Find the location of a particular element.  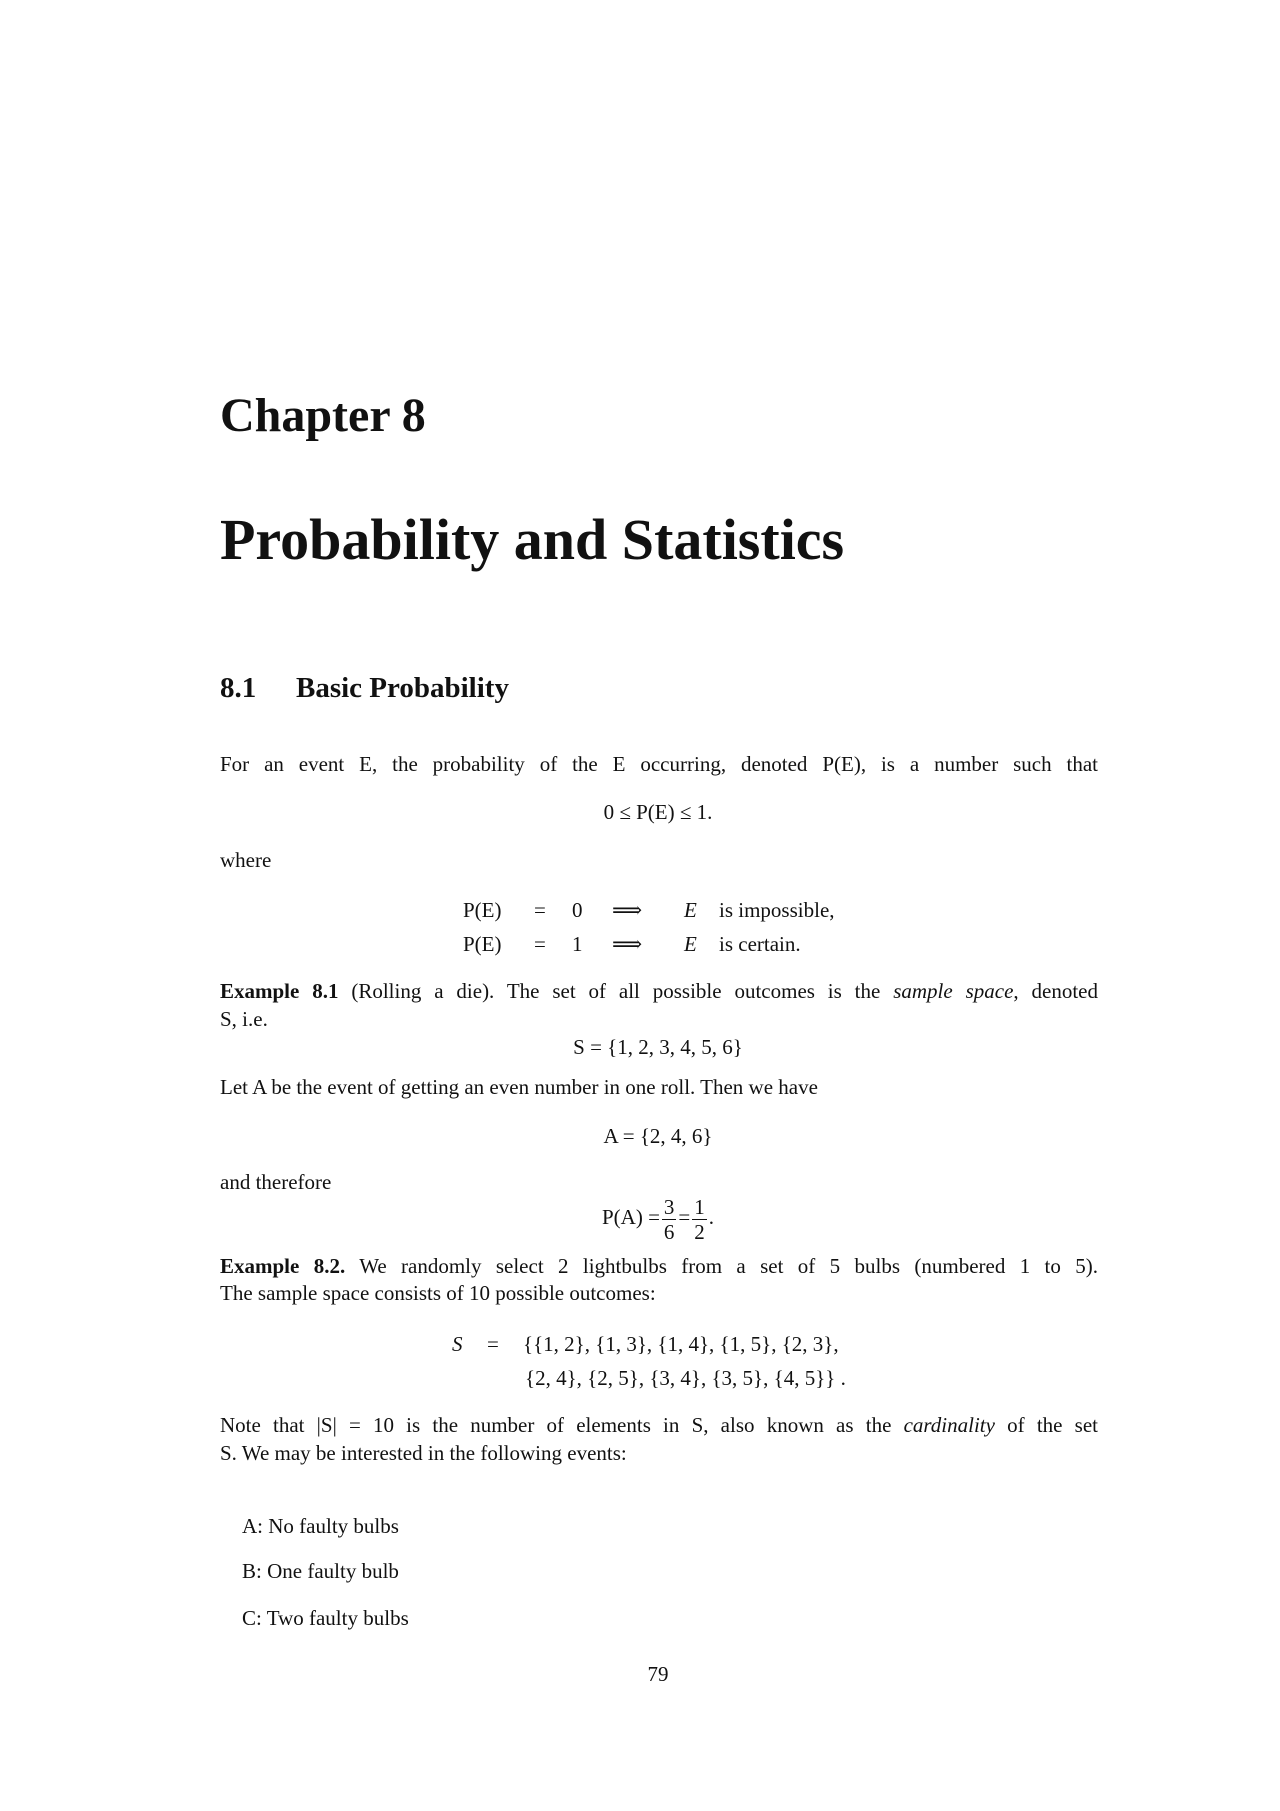

example-paren: (Rolling a die). is located at coordinates (423, 991).